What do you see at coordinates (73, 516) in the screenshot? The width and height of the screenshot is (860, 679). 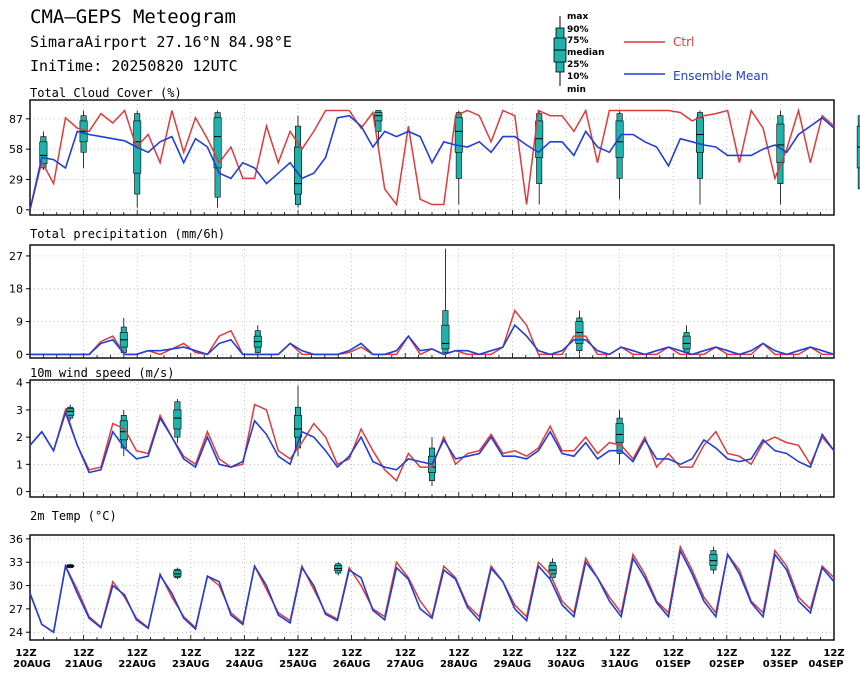 I see `panel-title: 2m Temp (°C)` at bounding box center [73, 516].